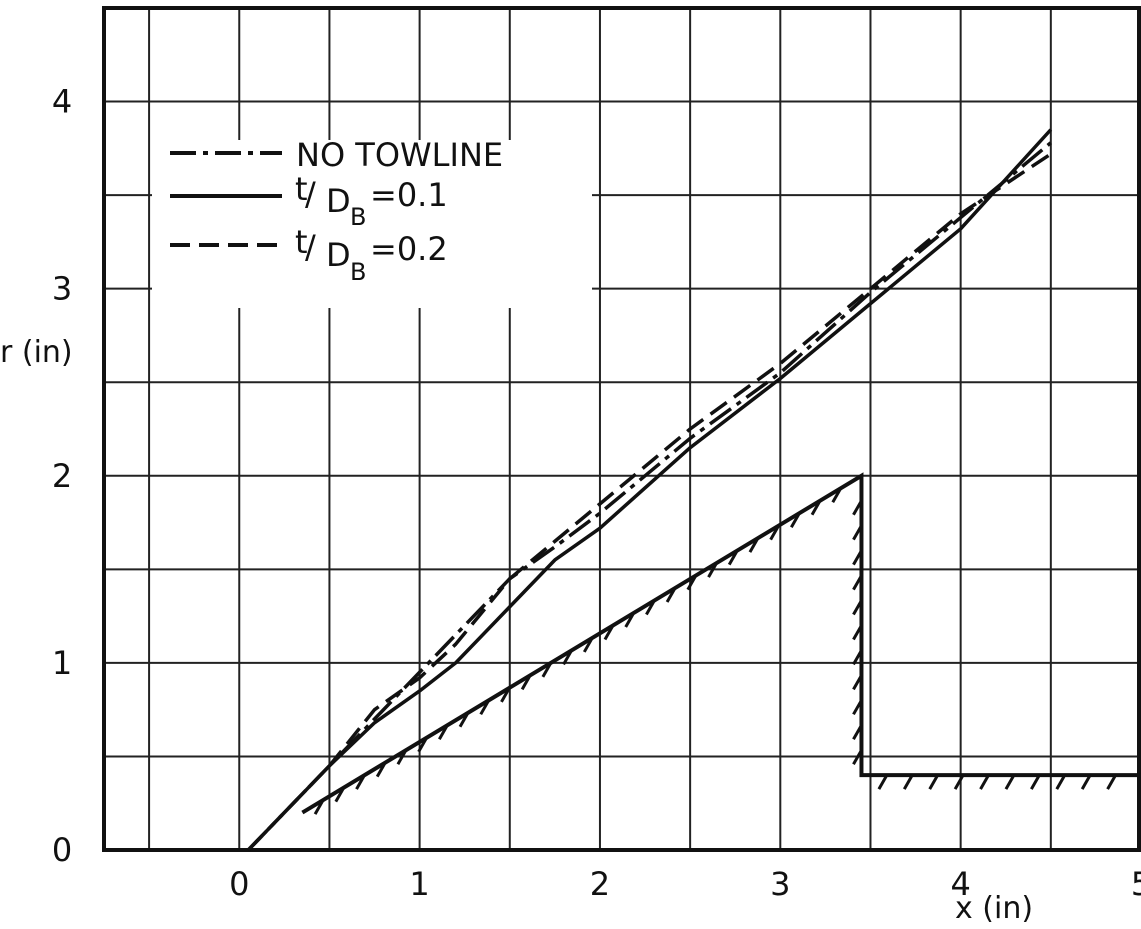  I want to click on legend-label-t-db-0-2: t / D B =0.2, so click(371, 254).